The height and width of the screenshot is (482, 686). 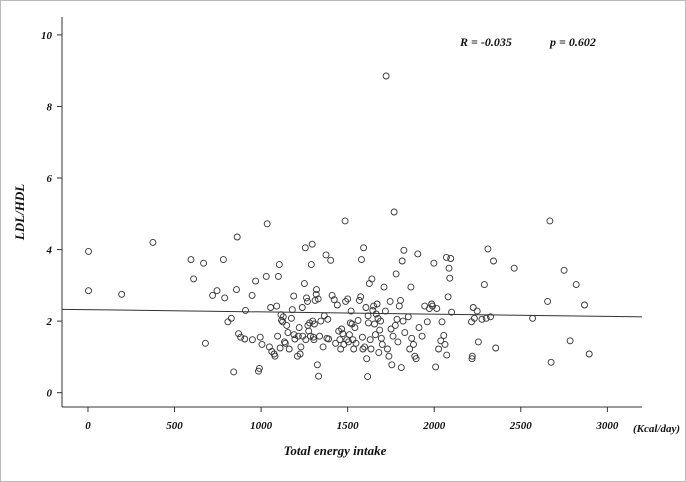 I want to click on x-tick-label: 1000, so click(x=261, y=426).